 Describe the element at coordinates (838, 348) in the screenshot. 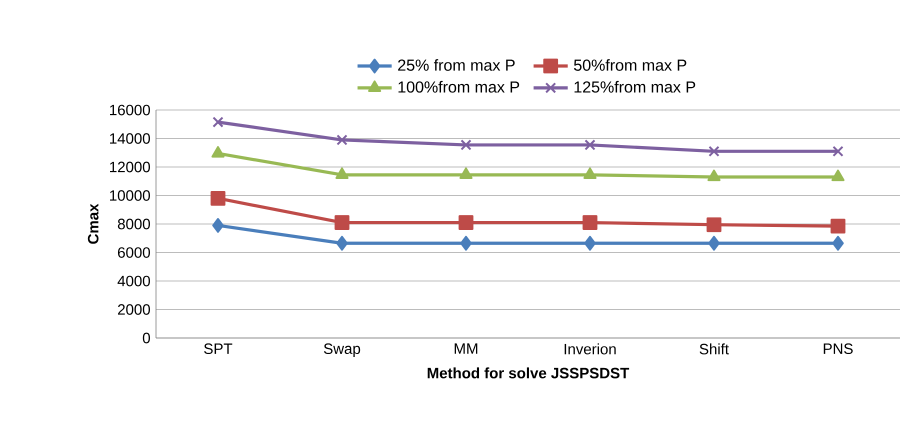

I see `x-tick-label: PNS` at that location.